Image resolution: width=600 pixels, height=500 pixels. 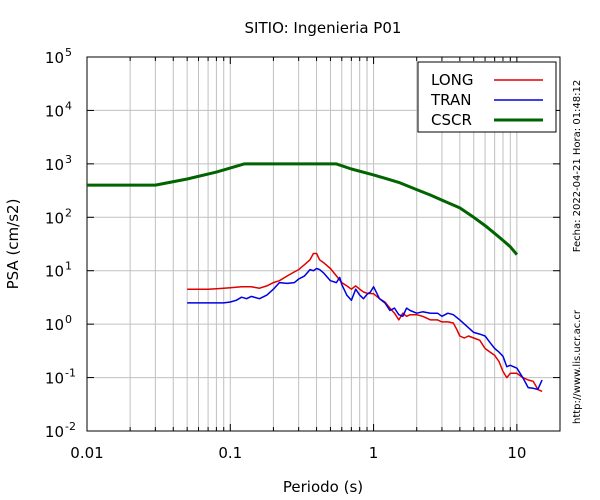 What do you see at coordinates (451, 120) in the screenshot?
I see `legend-label-cscr: CSCR` at bounding box center [451, 120].